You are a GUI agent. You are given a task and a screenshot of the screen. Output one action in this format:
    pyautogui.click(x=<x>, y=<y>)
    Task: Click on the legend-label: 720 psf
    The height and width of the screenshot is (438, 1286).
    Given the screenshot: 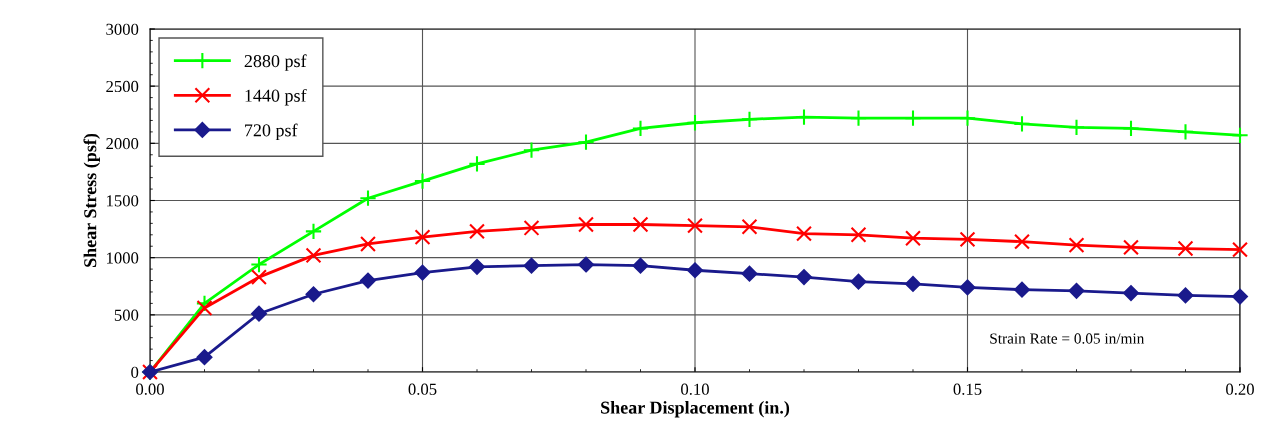 What is the action you would take?
    pyautogui.click(x=271, y=132)
    